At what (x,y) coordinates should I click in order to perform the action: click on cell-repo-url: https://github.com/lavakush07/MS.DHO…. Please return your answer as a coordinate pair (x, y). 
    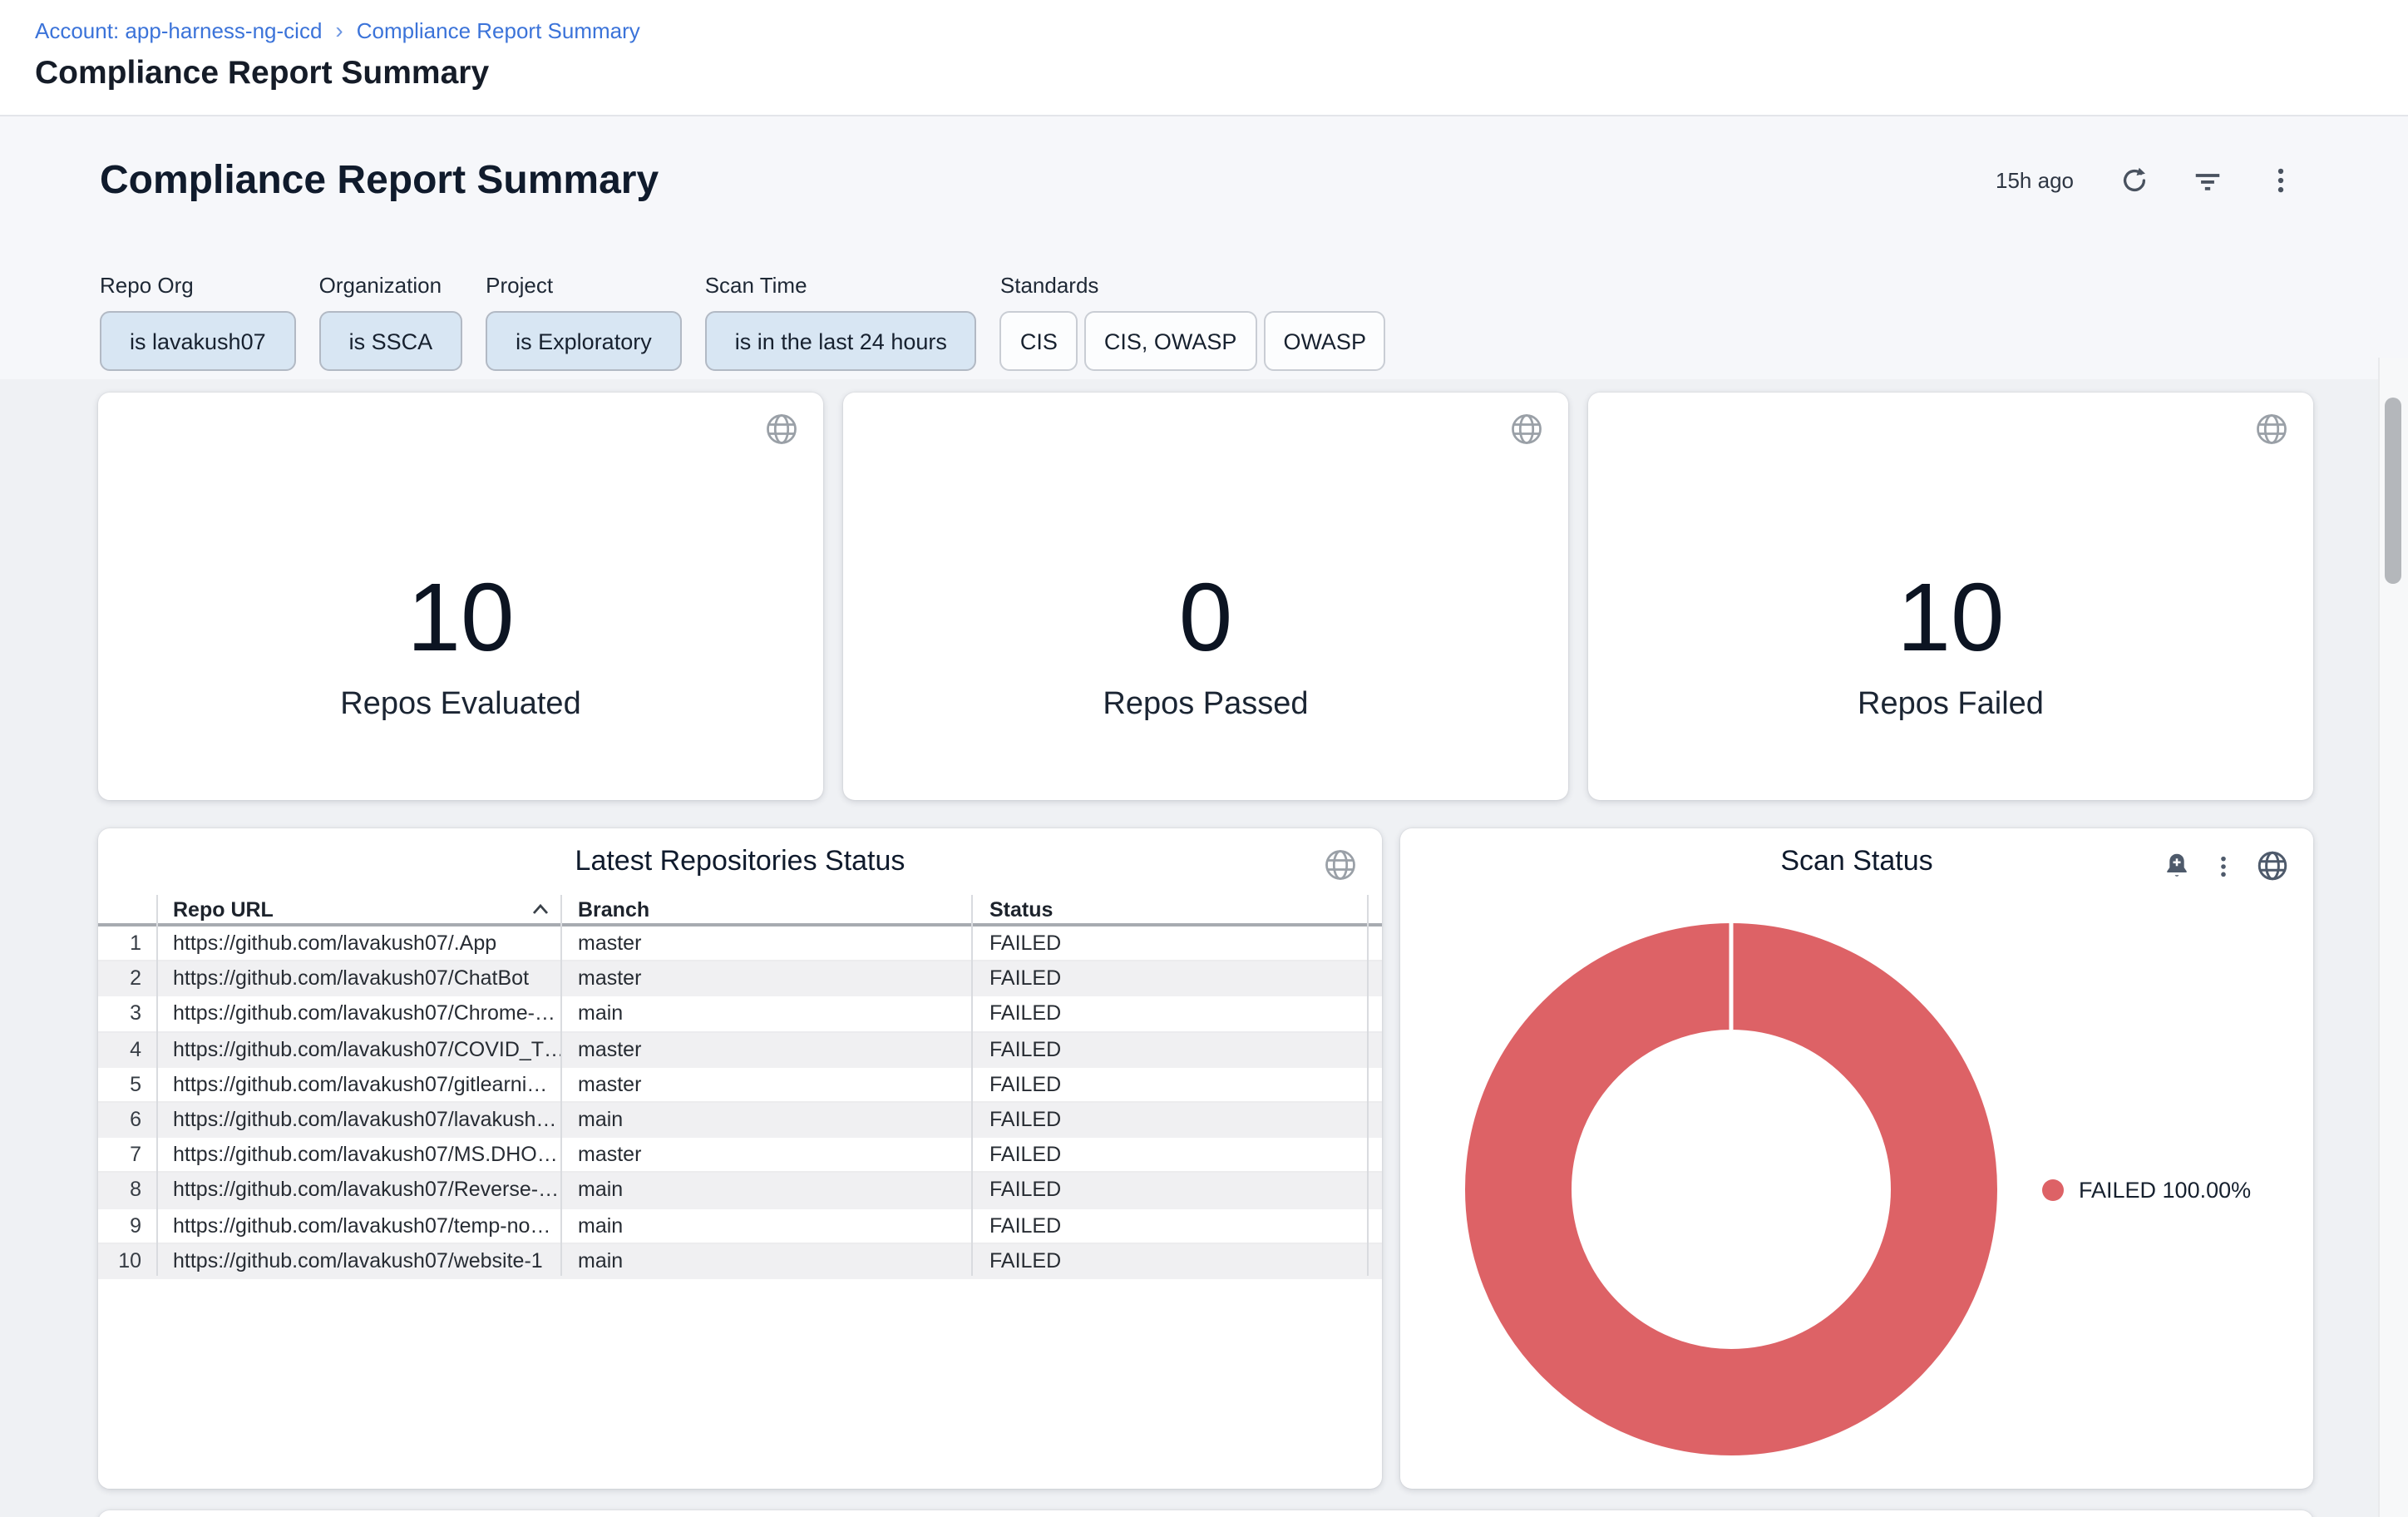
    Looking at the image, I should click on (366, 1155).